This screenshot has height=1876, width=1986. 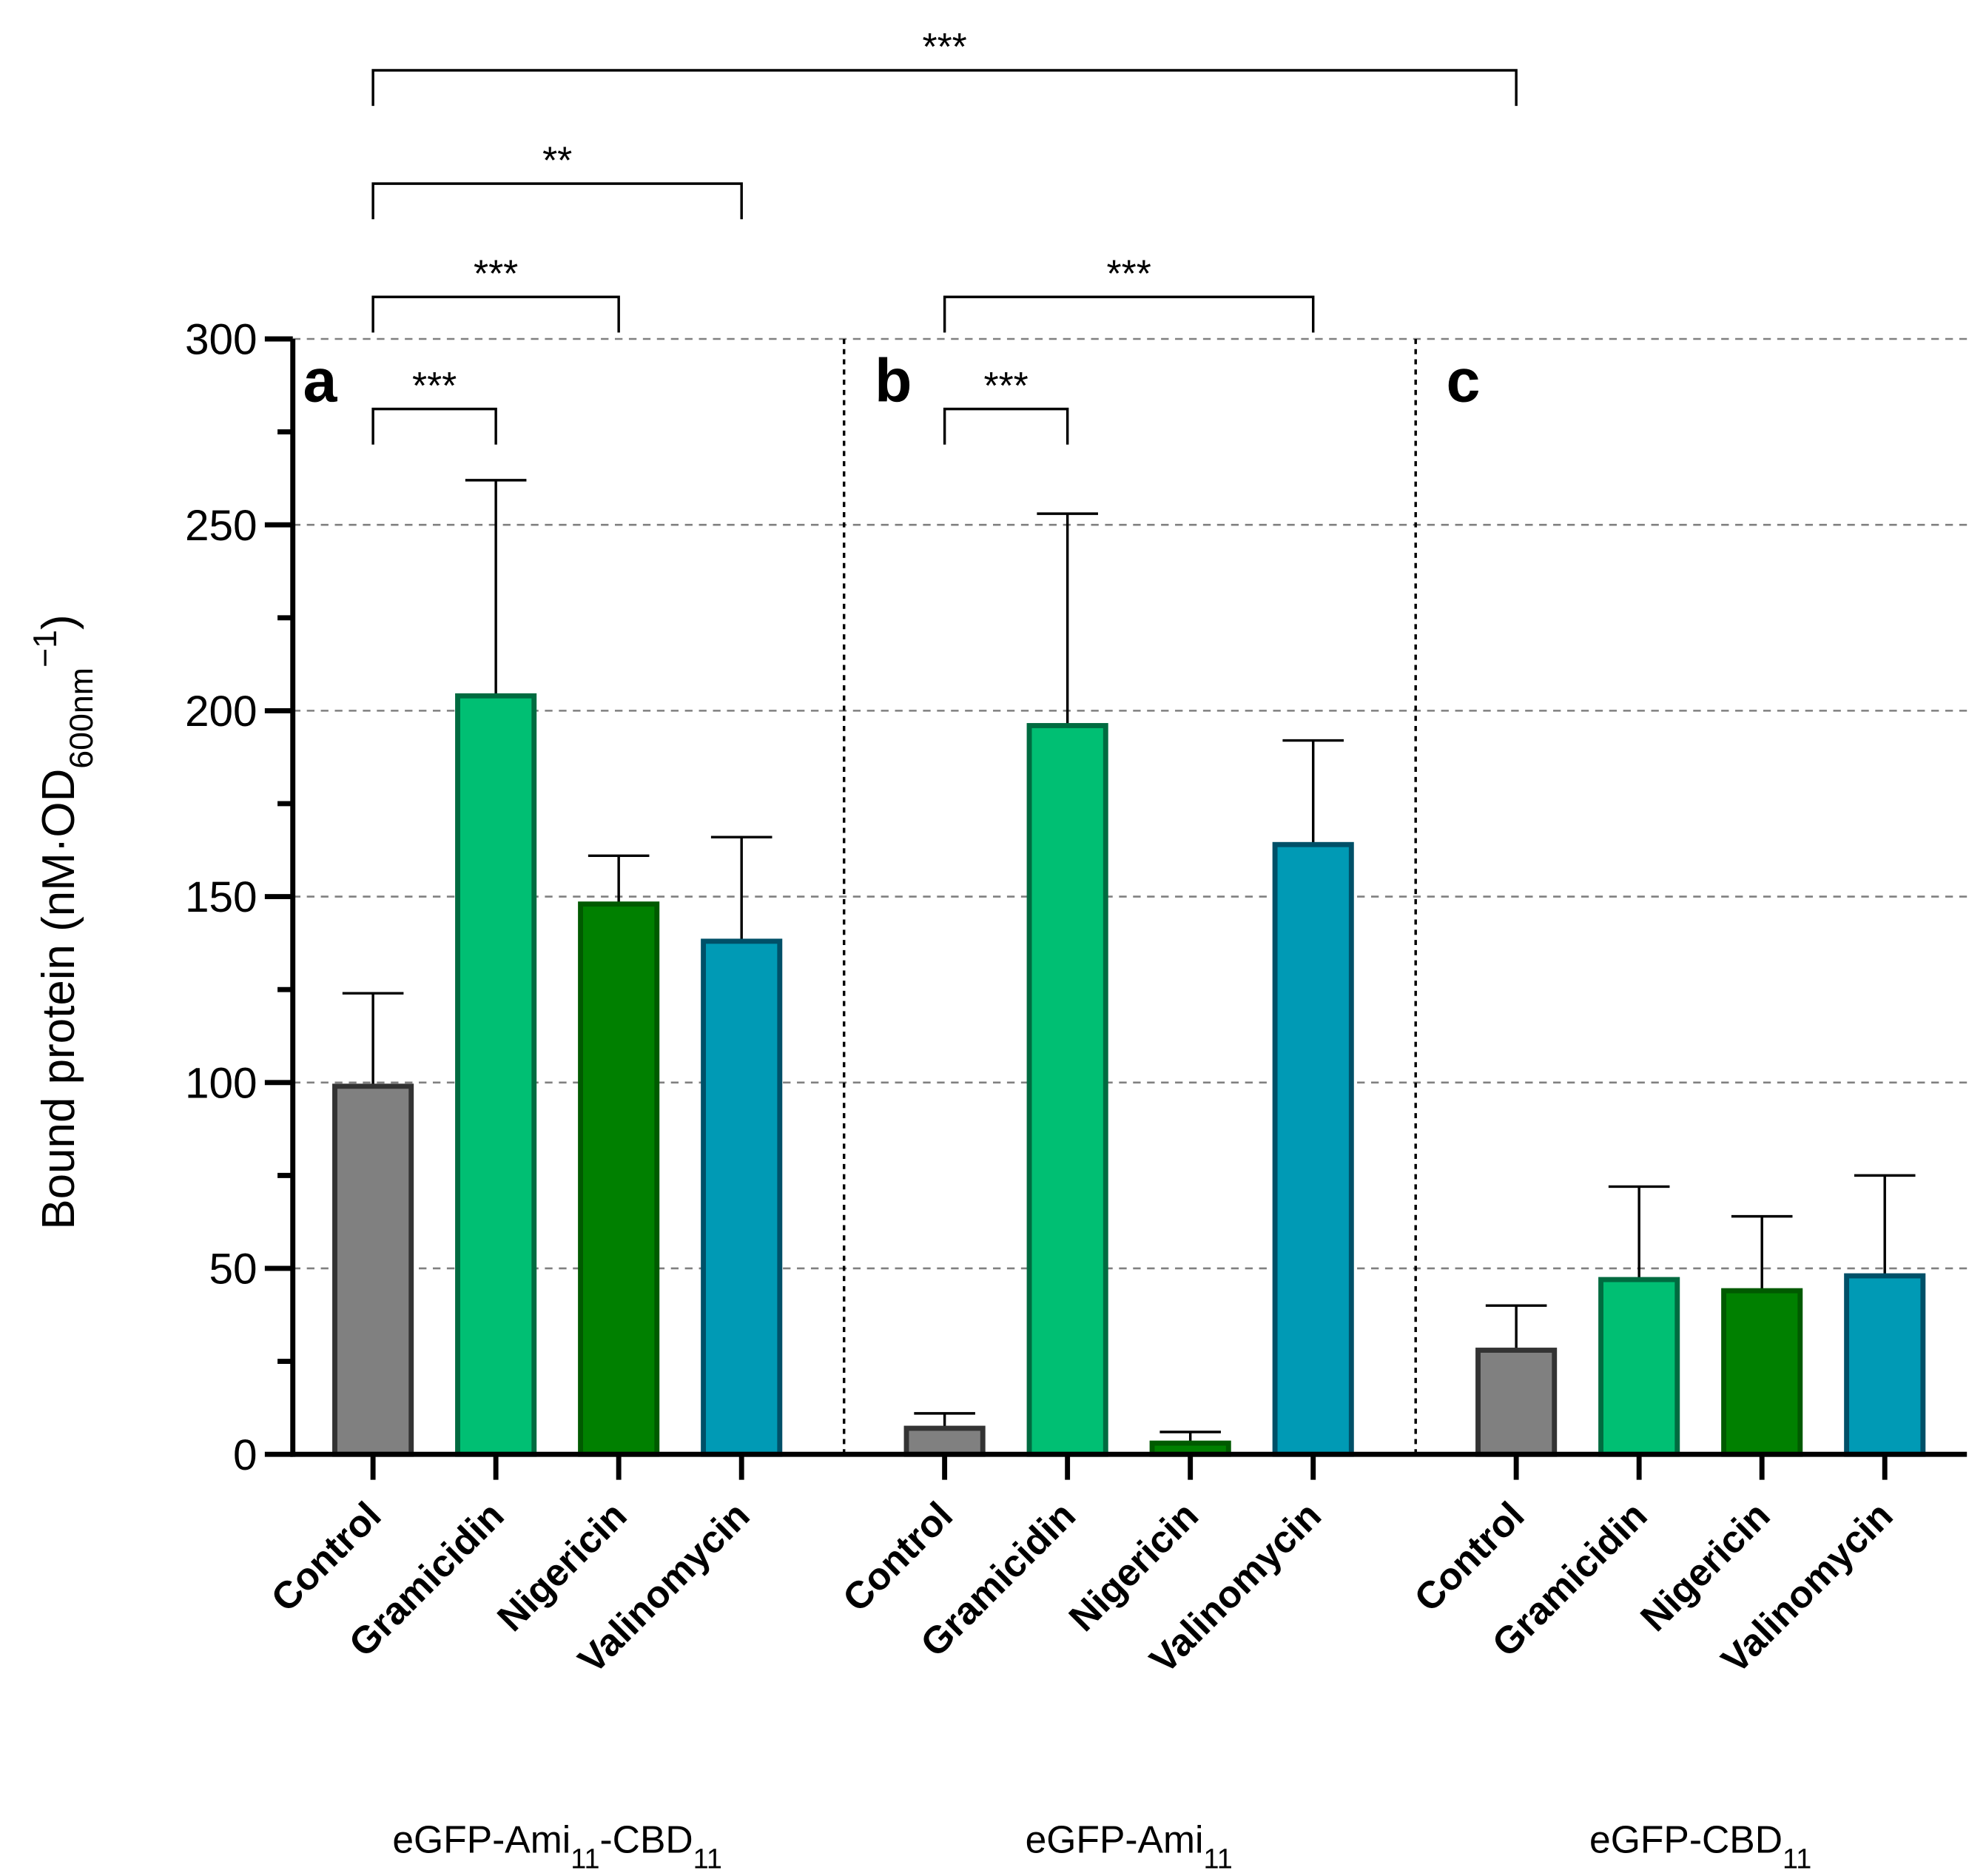 I want to click on group-label: eGFP-CBD11, so click(x=1700, y=1846).